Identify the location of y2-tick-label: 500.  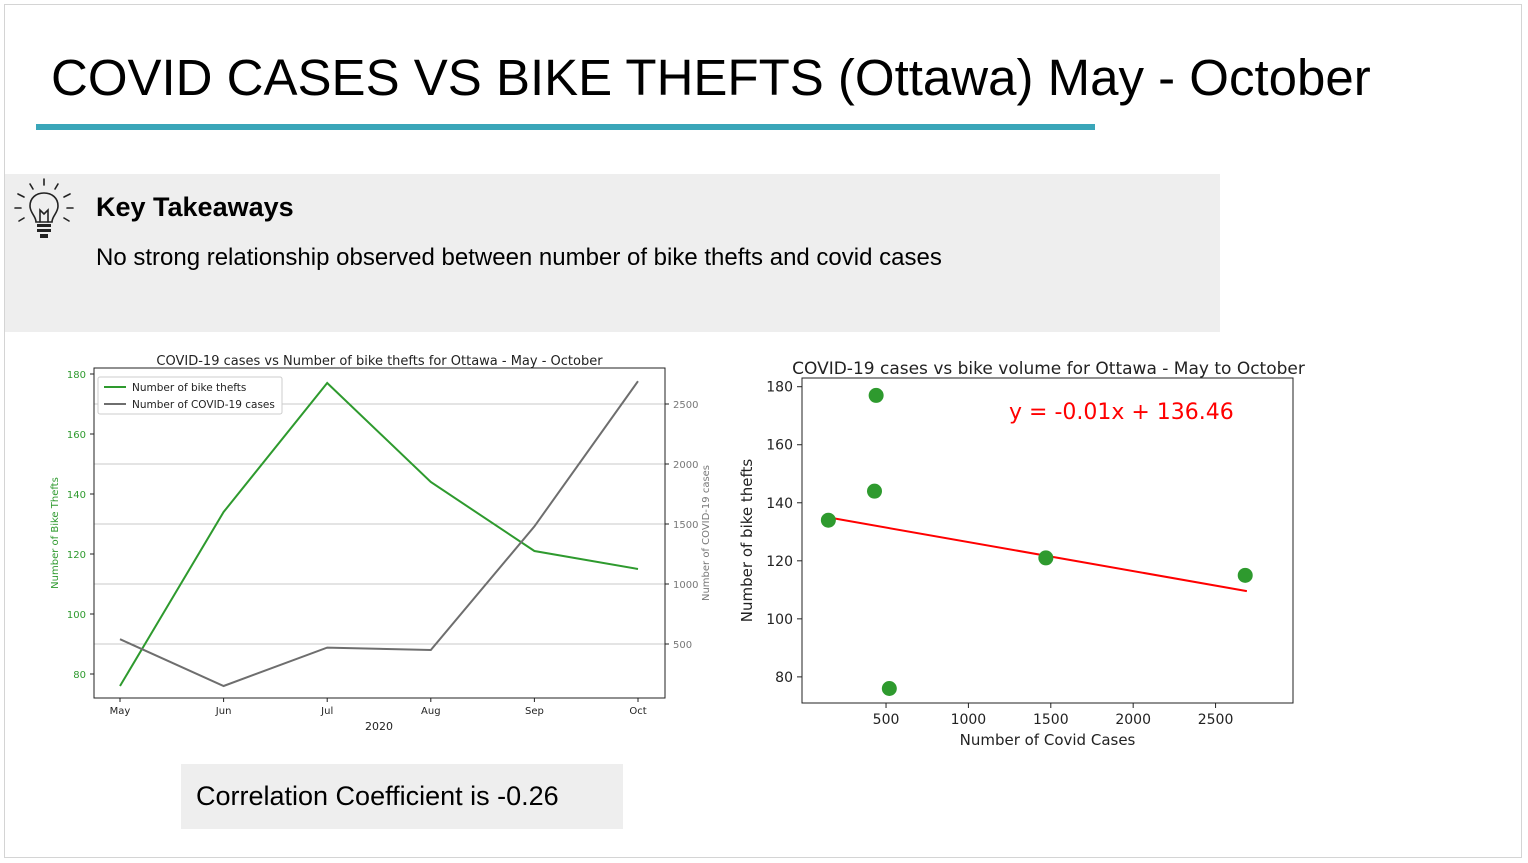
(682, 645).